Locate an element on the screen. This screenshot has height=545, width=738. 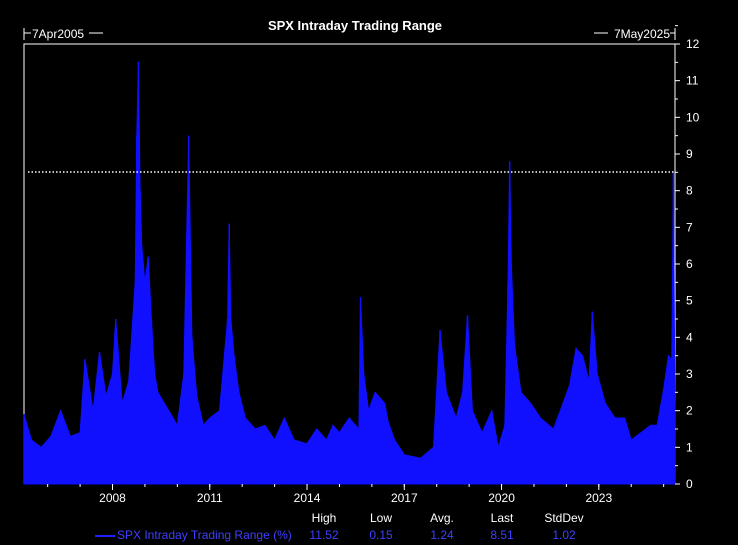
stat-value-stddev: 1.02 is located at coordinates (564, 535).